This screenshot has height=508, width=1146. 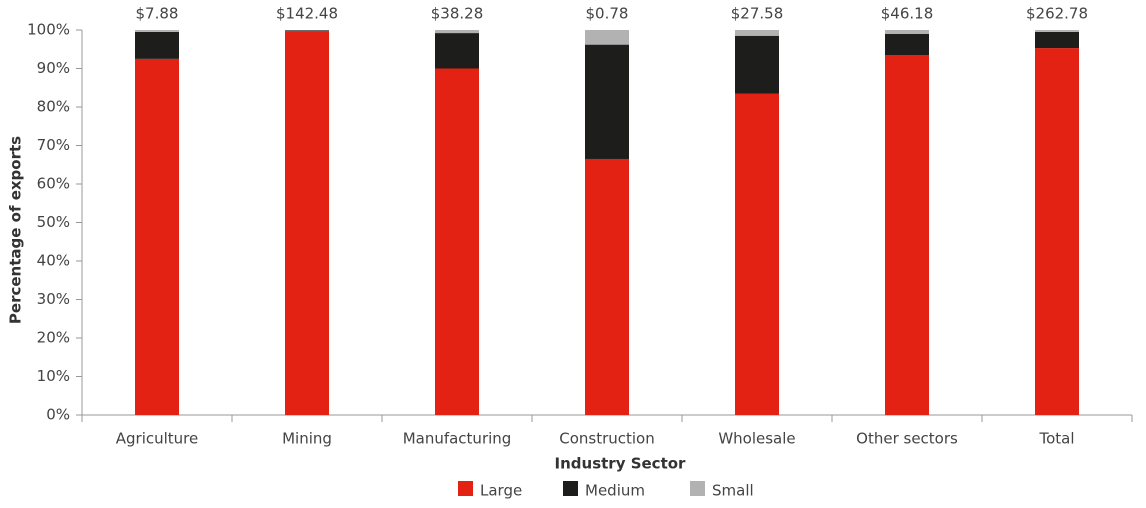 I want to click on x-tick-label: Manufacturing, so click(x=457, y=439).